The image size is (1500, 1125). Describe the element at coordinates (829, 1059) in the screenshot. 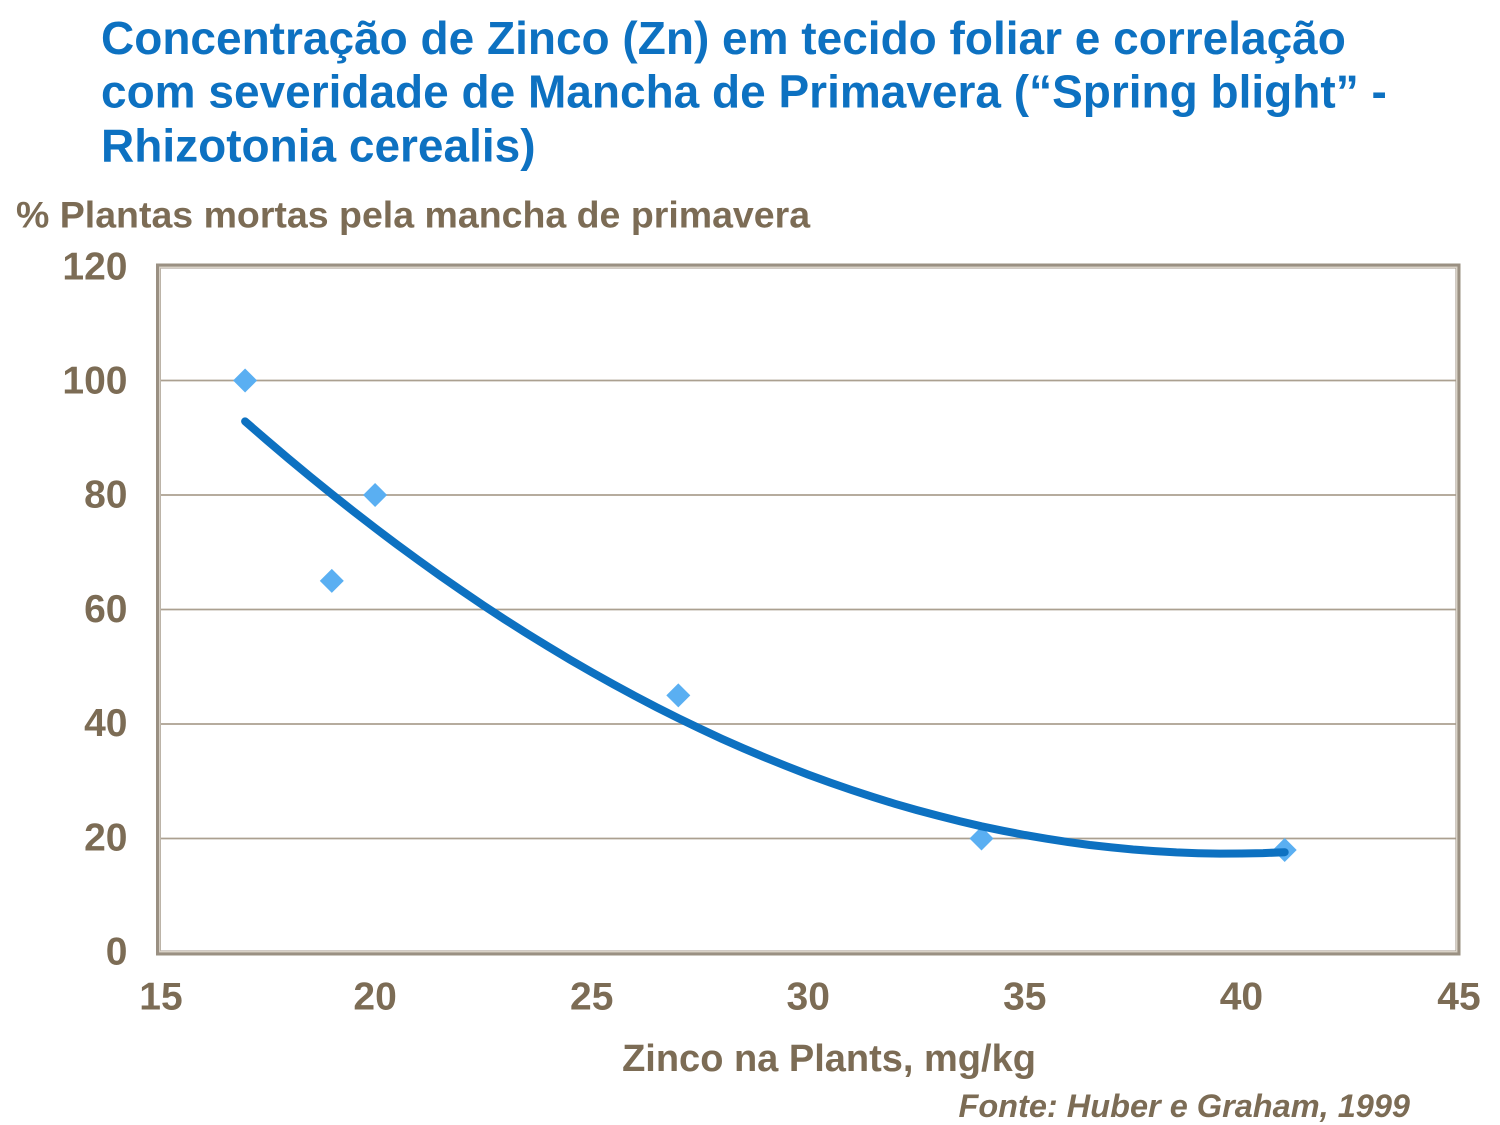

I see `svg-text: Zinco na Plants, mg/kg` at that location.